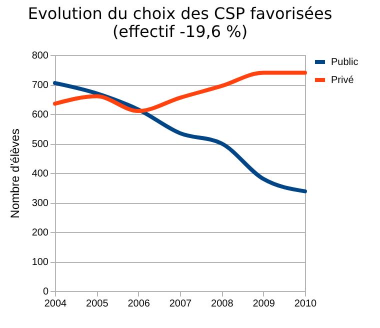 The image size is (380, 328). I want to click on y-tick-label: 100, so click(40, 262).